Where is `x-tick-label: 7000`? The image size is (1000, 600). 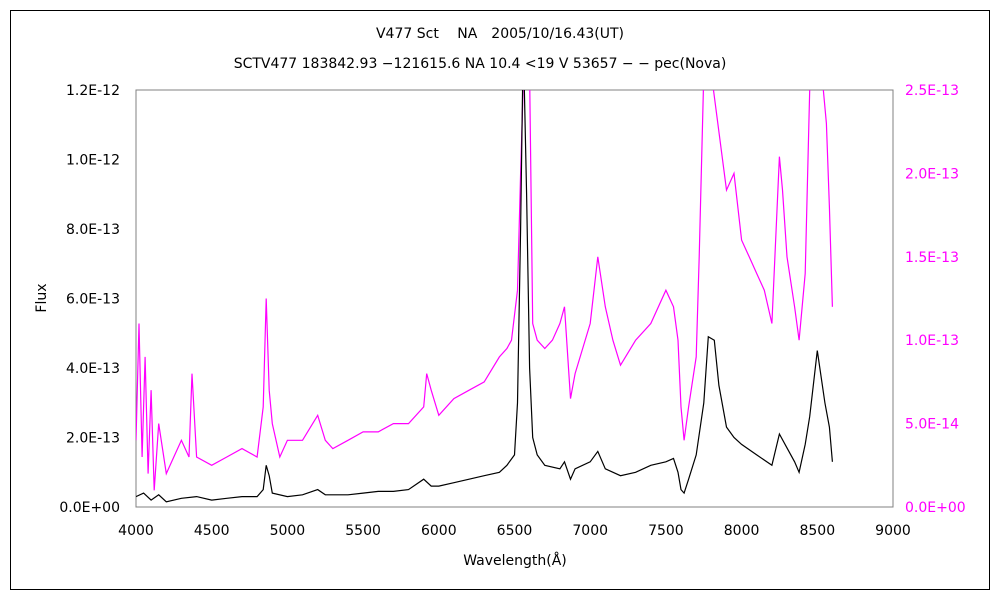
x-tick-label: 7000 is located at coordinates (590, 531).